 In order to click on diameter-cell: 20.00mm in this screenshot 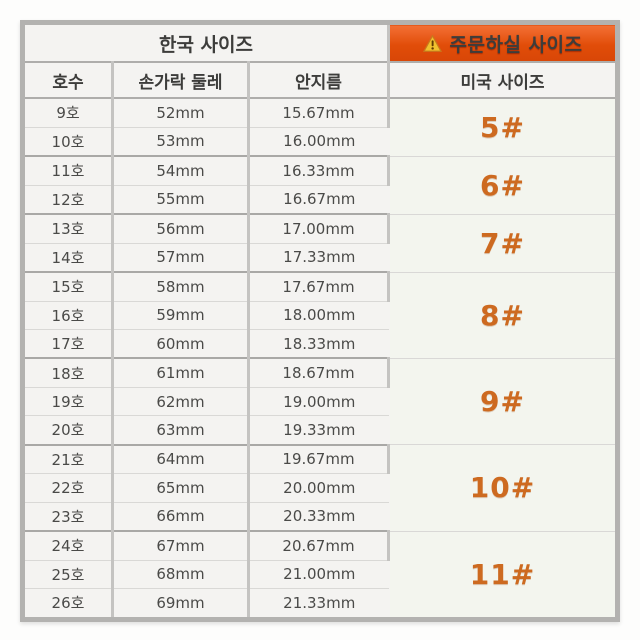, I will do `click(318, 488)`.